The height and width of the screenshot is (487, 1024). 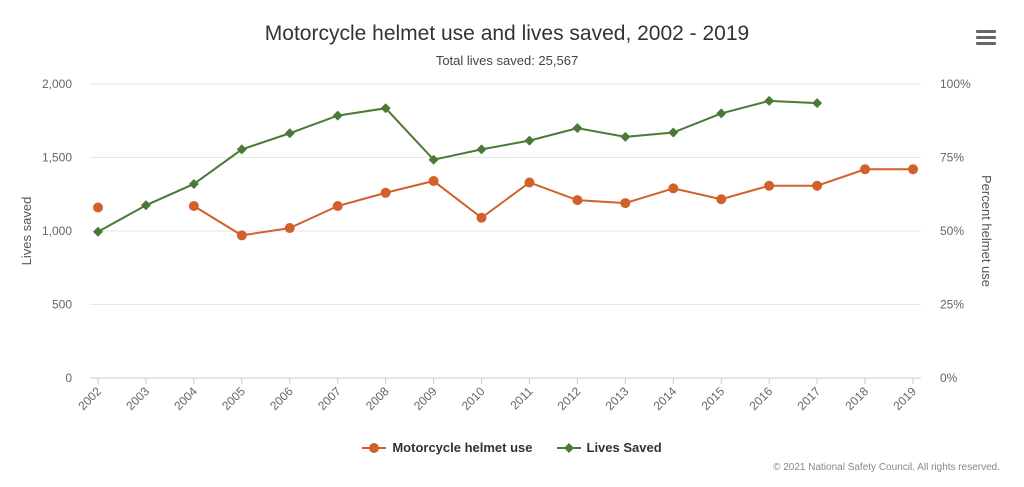 What do you see at coordinates (986, 38) in the screenshot?
I see `hamburger-menu-icon` at bounding box center [986, 38].